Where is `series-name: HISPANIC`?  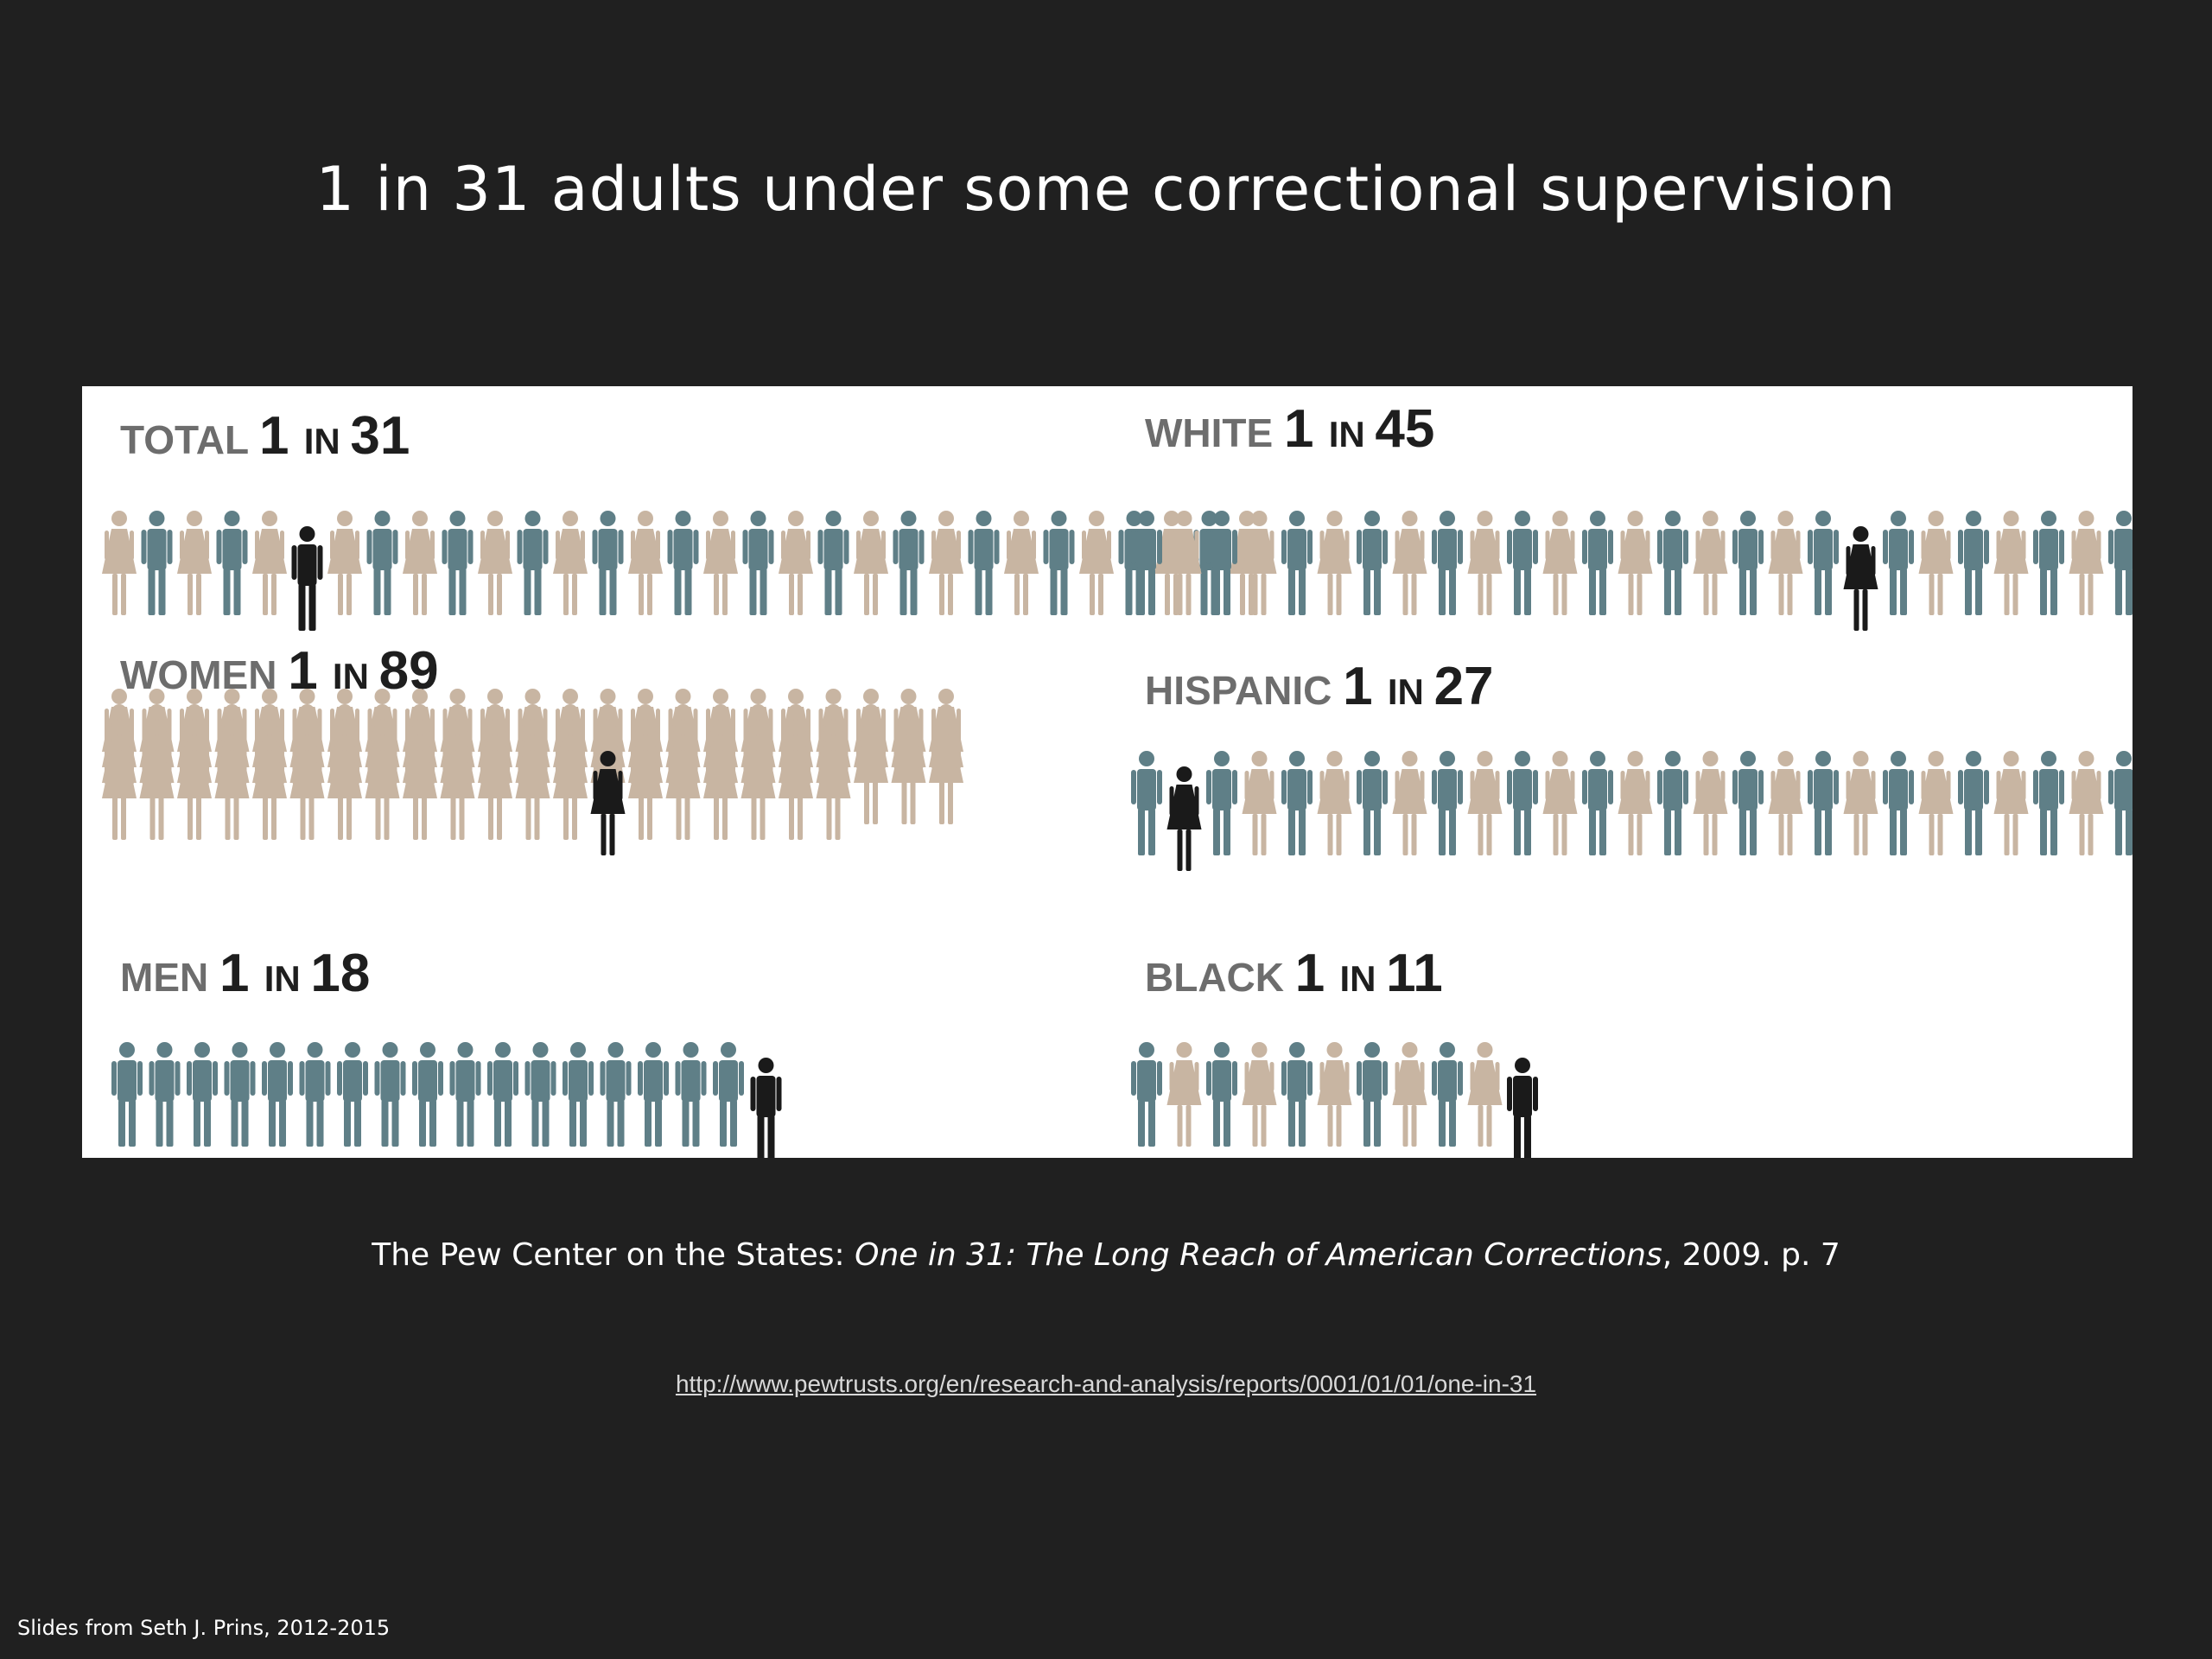 series-name: HISPANIC is located at coordinates (1244, 690).